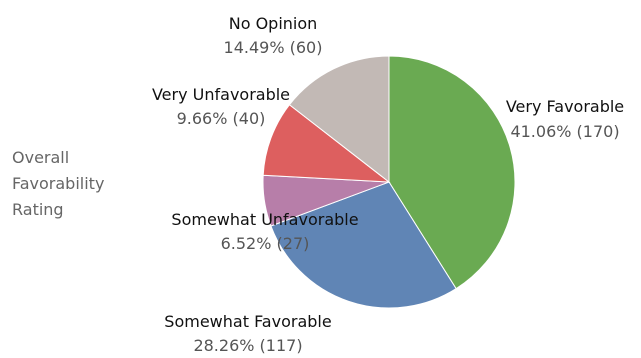  What do you see at coordinates (264, 219) in the screenshot?
I see `slice-label-somewhat-unfavorable: Somewhat Unfavorable` at bounding box center [264, 219].